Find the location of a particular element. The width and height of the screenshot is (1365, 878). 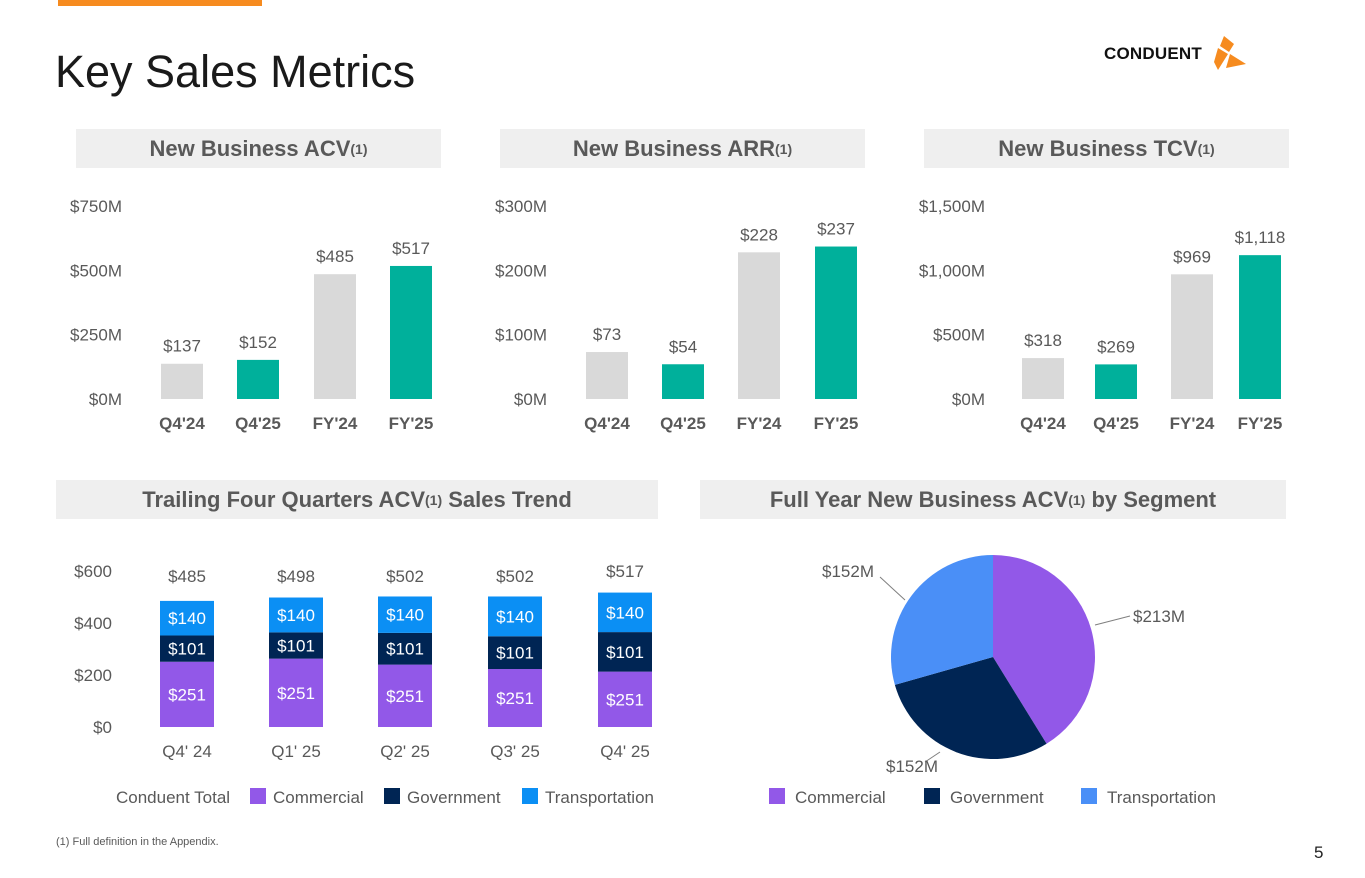

acv-ytick-label: $500M is located at coordinates (96, 270).